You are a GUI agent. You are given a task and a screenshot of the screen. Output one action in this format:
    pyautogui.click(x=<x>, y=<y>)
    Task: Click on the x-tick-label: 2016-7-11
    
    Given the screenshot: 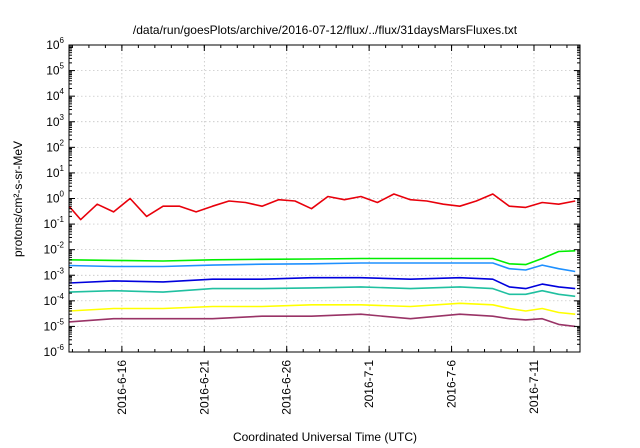 What is the action you would take?
    pyautogui.click(x=534, y=387)
    